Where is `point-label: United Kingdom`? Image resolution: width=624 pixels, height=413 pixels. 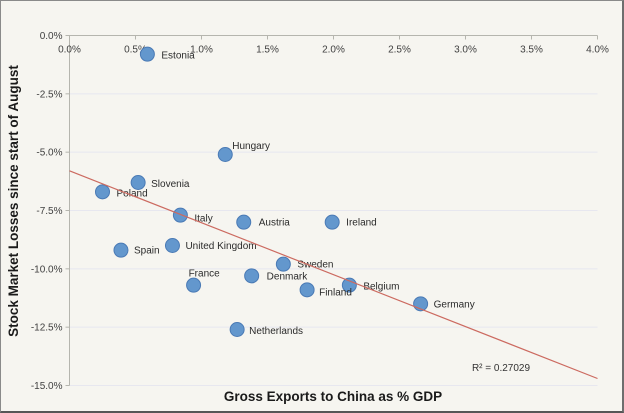 point-label: United Kingdom is located at coordinates (220, 246).